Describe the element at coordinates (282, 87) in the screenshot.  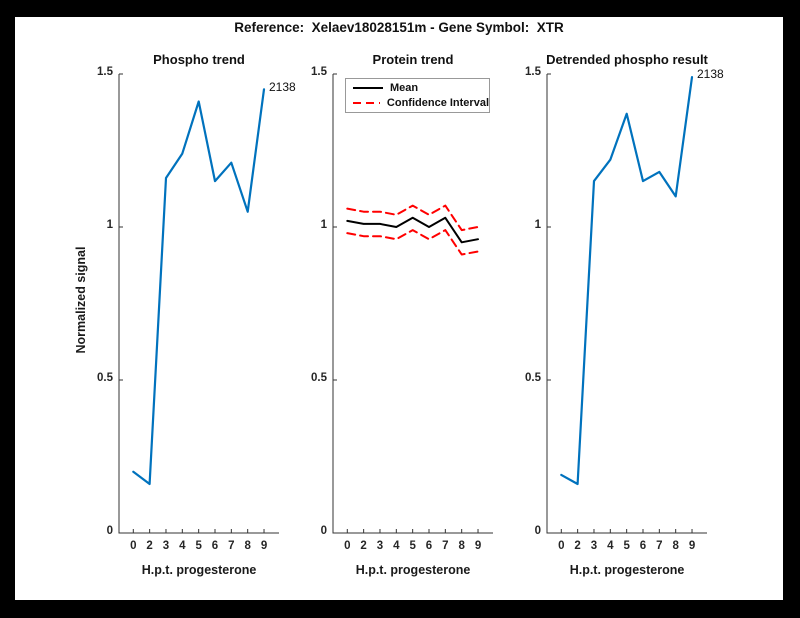
I see `datapoint-annotation-phospho: 2138` at that location.